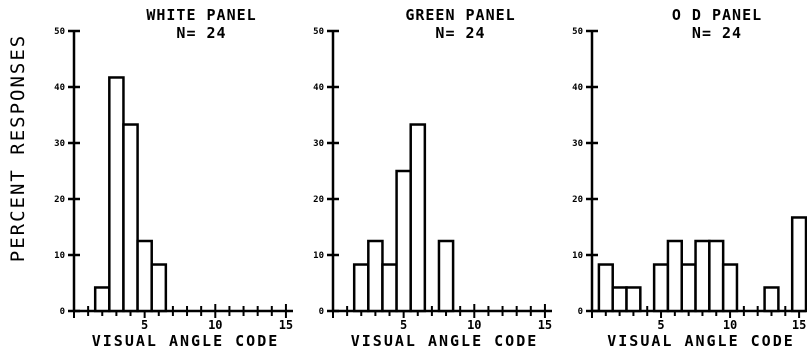 The height and width of the screenshot is (352, 807). I want to click on green-panel-y-tick-label: 30, so click(318, 144).